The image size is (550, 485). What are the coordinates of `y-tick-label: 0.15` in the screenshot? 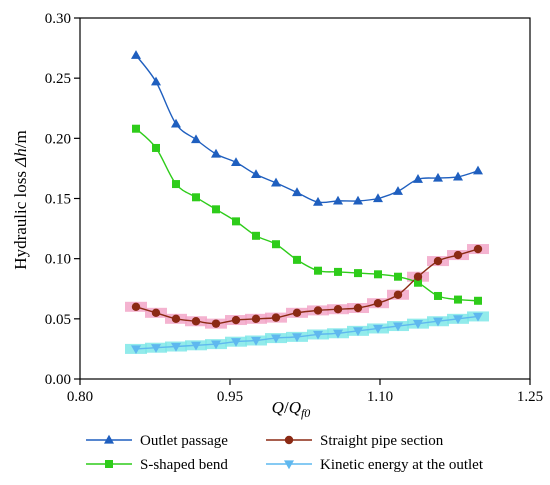 It's located at (58, 200).